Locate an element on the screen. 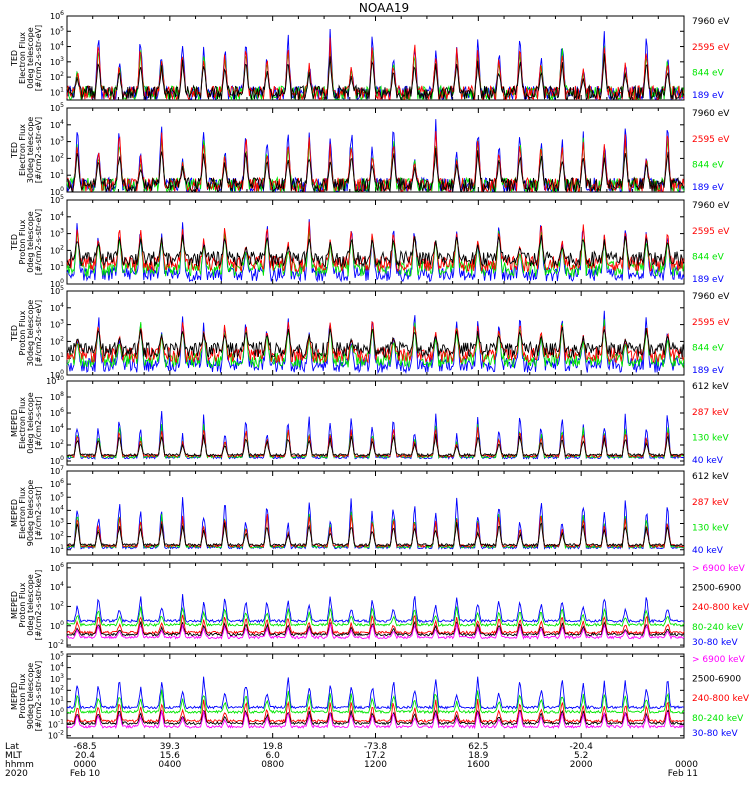  series-line-80-240-kev is located at coordinates (375, 702).